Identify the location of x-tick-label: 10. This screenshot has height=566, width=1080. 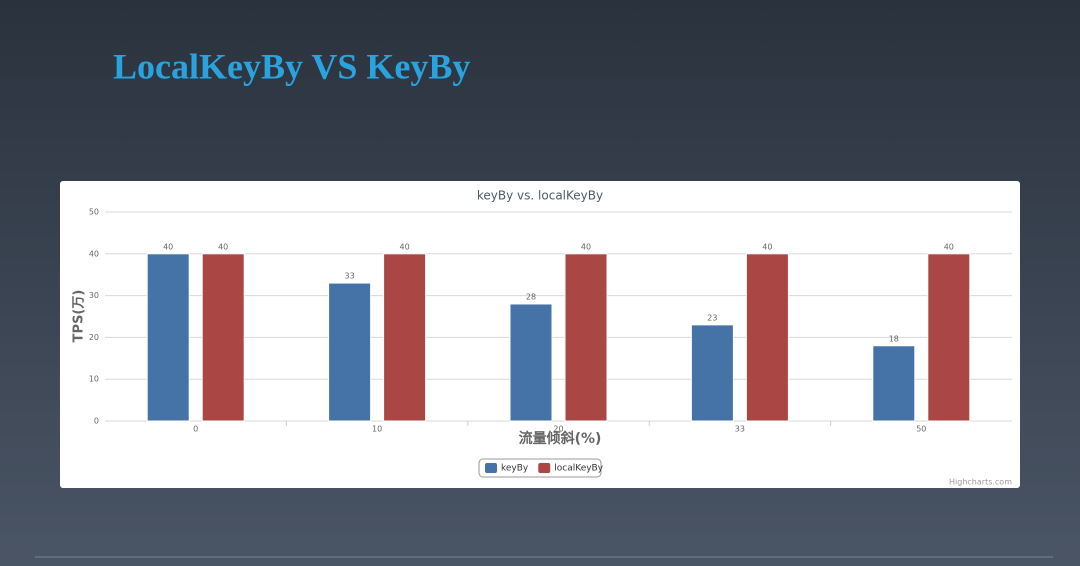
(377, 429).